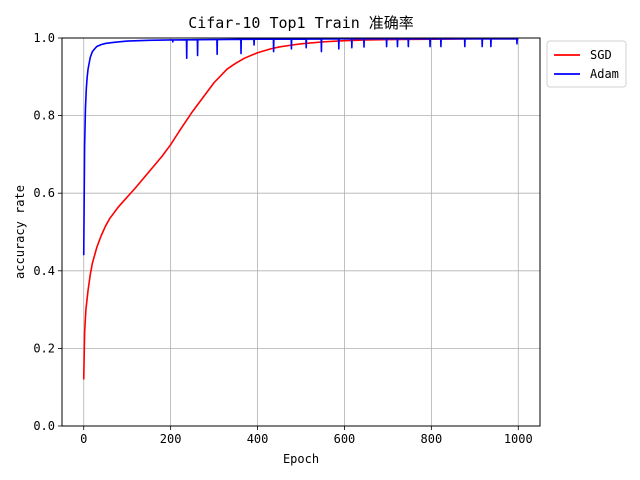  What do you see at coordinates (432, 439) in the screenshot?
I see `x-tick-label: 800` at bounding box center [432, 439].